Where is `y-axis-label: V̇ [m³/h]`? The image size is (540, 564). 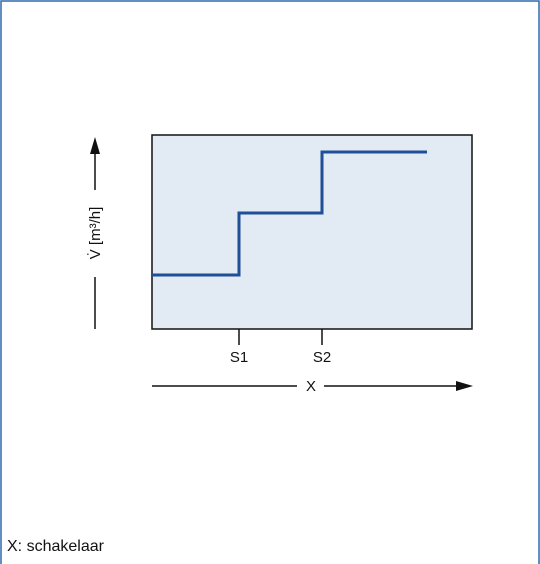
y-axis-label: V̇ [m³/h] is located at coordinates (95, 233).